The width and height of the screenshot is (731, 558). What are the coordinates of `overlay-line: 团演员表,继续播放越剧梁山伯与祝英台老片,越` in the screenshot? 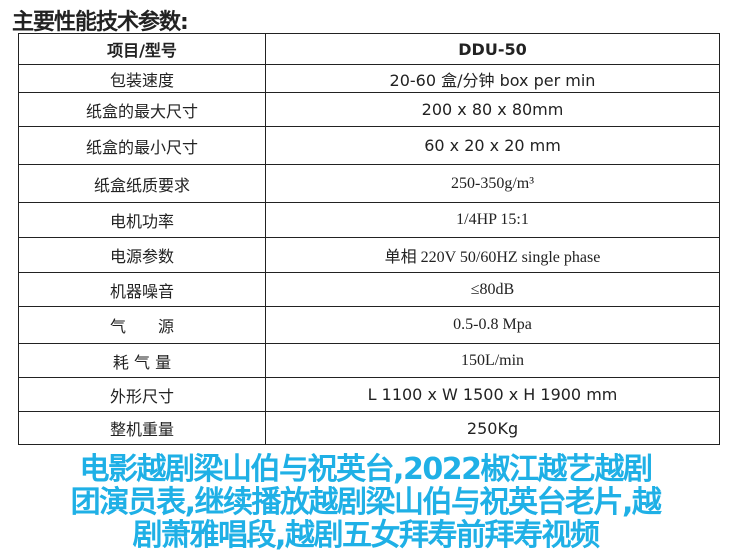 It's located at (366, 502).